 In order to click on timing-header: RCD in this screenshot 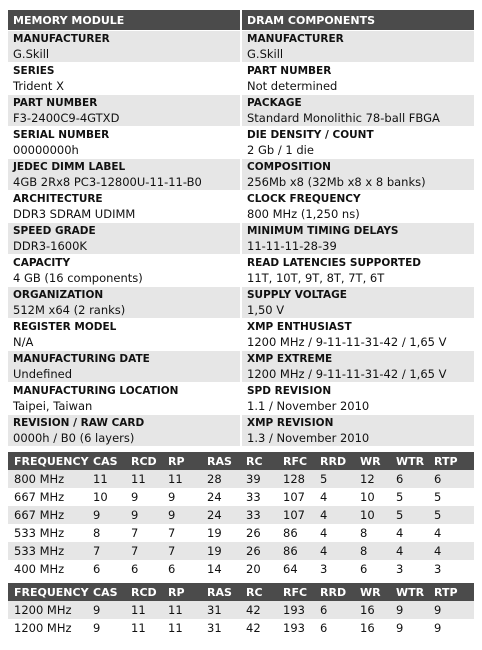, I will do `click(144, 592)`.